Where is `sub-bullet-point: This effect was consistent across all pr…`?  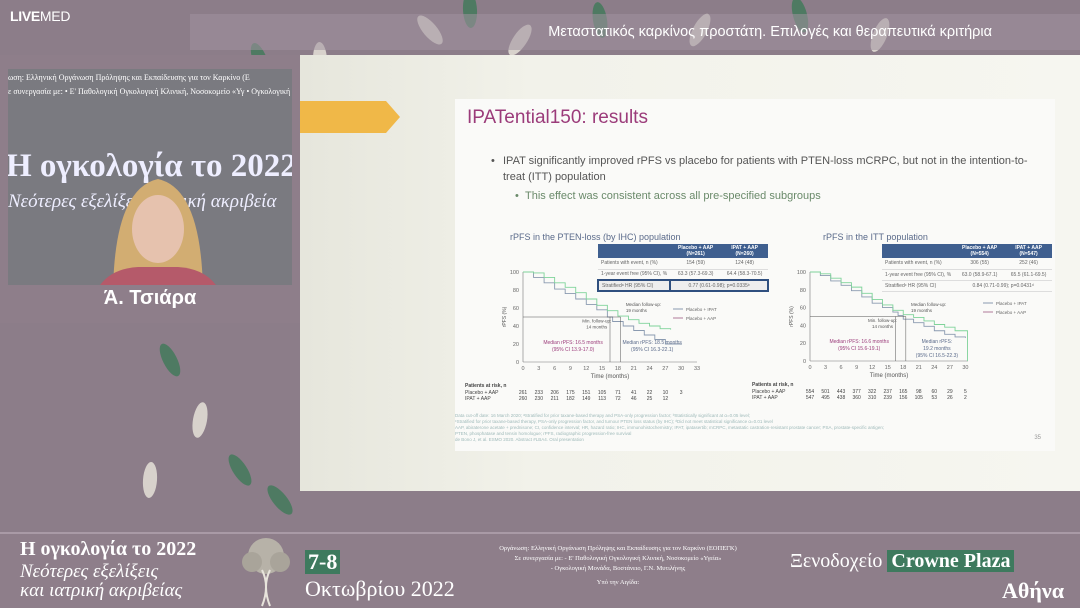 sub-bullet-point: This effect was consistent across all pr… is located at coordinates (668, 196).